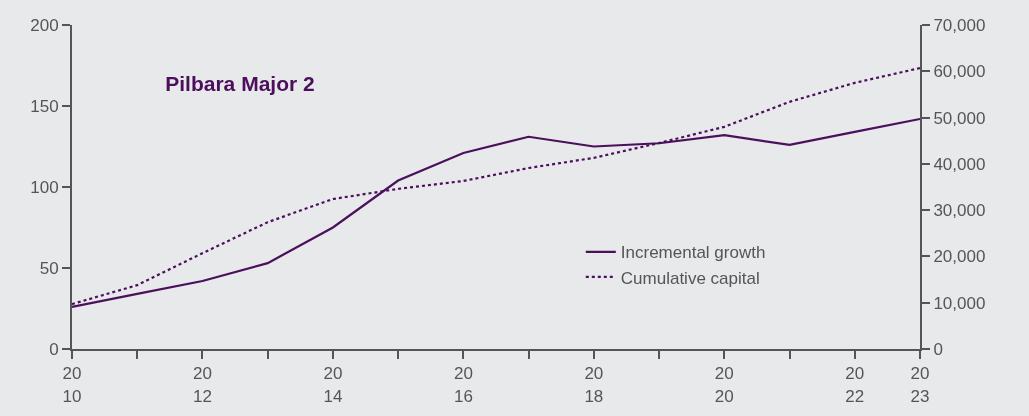 The height and width of the screenshot is (416, 1029). What do you see at coordinates (49, 268) in the screenshot?
I see `y-tick-label: 50` at bounding box center [49, 268].